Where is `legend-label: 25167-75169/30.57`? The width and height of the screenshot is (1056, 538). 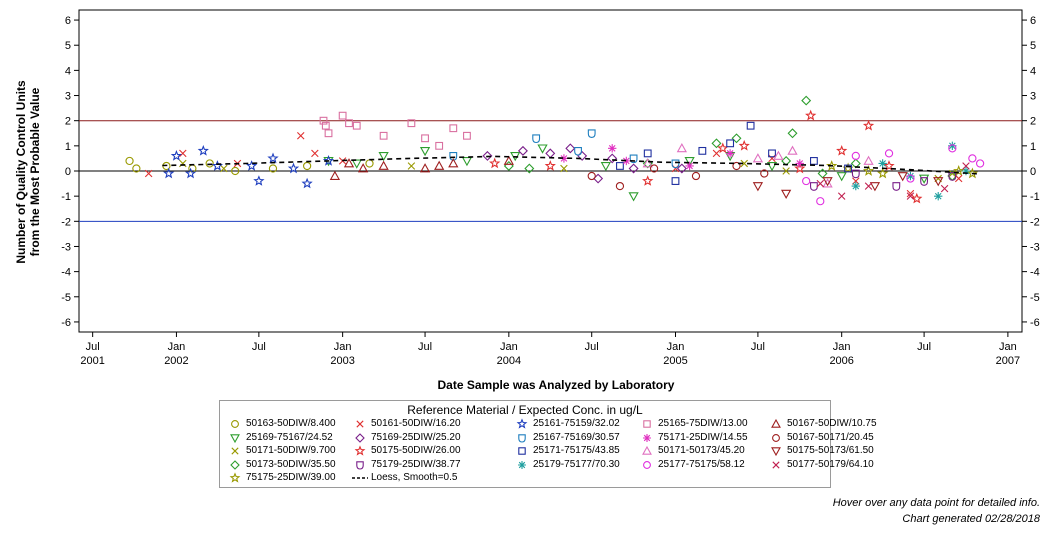 legend-label: 25167-75169/30.57 is located at coordinates (576, 437).